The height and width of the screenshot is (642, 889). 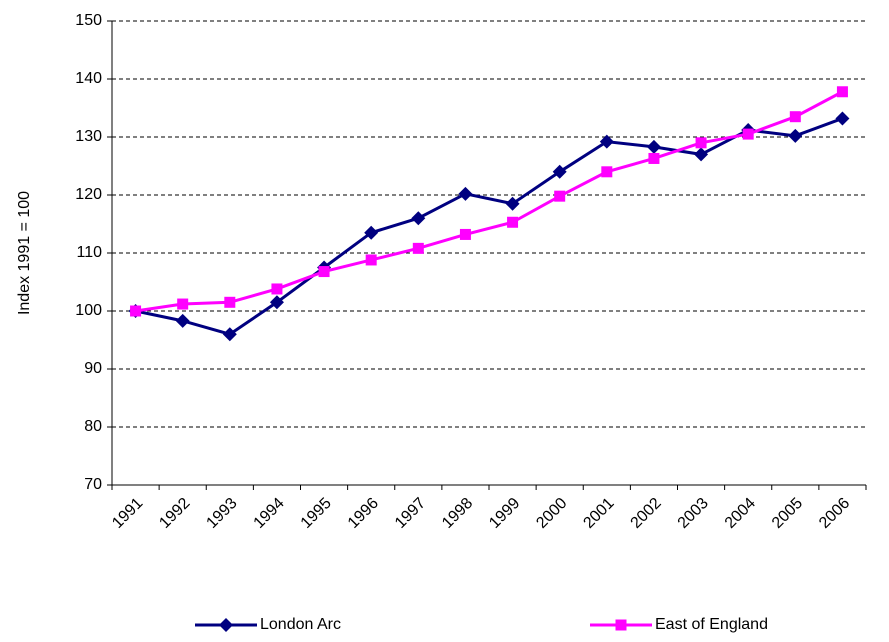 I want to click on x-tick-label: 1997, so click(x=410, y=513).